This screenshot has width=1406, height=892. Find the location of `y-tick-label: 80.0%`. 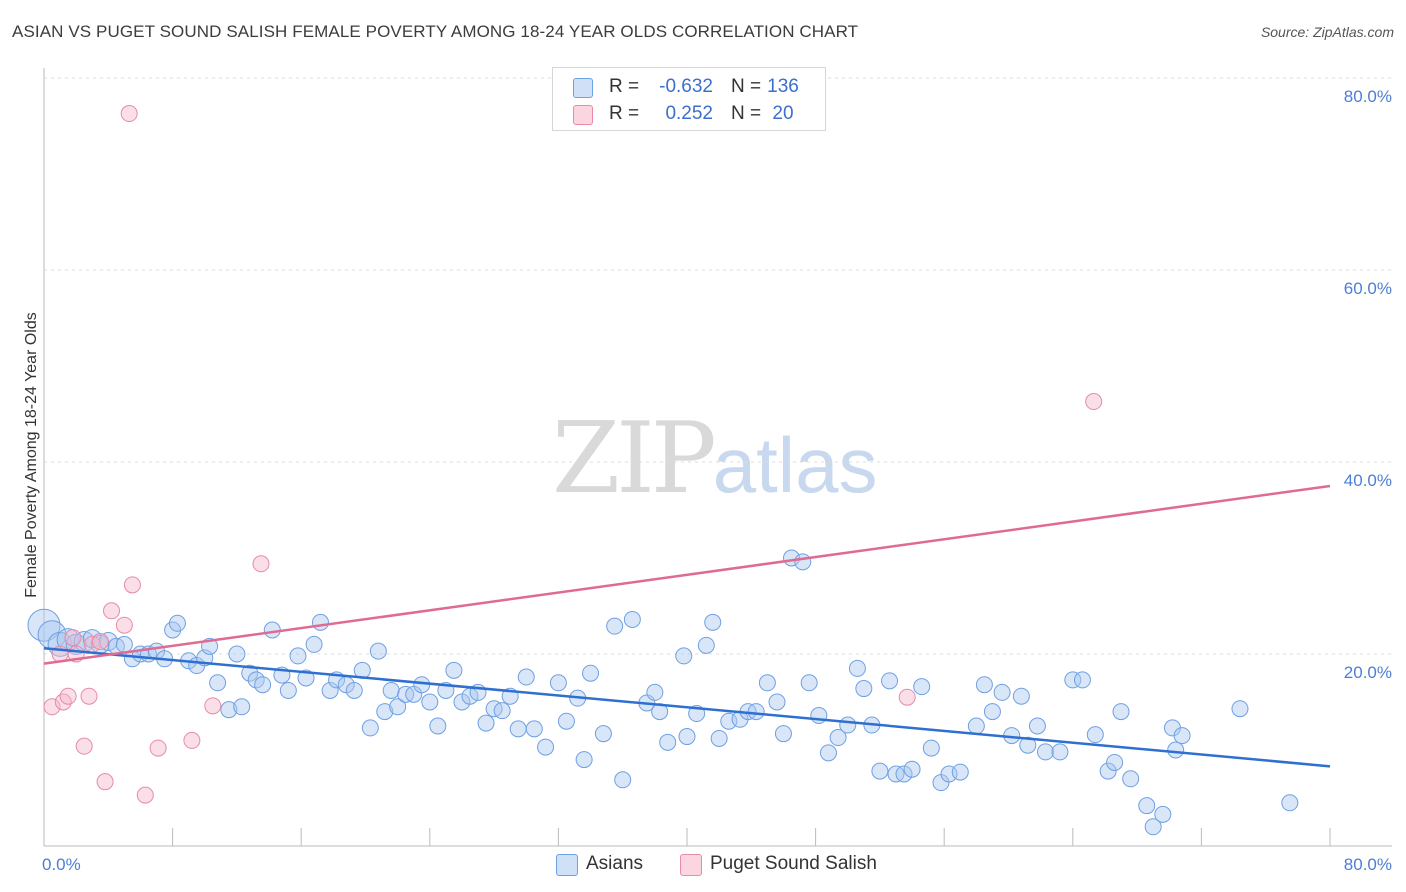

y-tick-label: 80.0% is located at coordinates (1368, 96).